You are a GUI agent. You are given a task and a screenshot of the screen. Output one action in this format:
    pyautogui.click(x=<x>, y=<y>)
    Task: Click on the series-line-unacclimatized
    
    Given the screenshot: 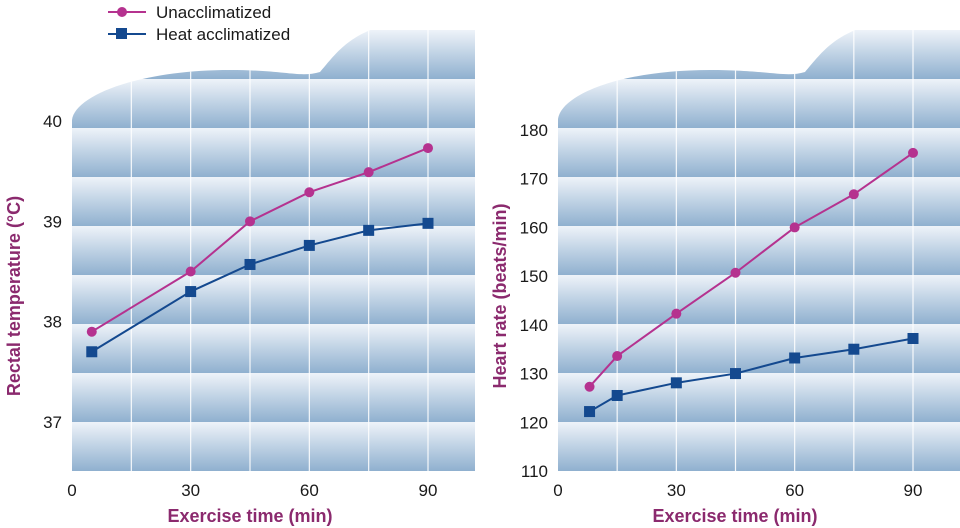 What is the action you would take?
    pyautogui.click(x=260, y=240)
    